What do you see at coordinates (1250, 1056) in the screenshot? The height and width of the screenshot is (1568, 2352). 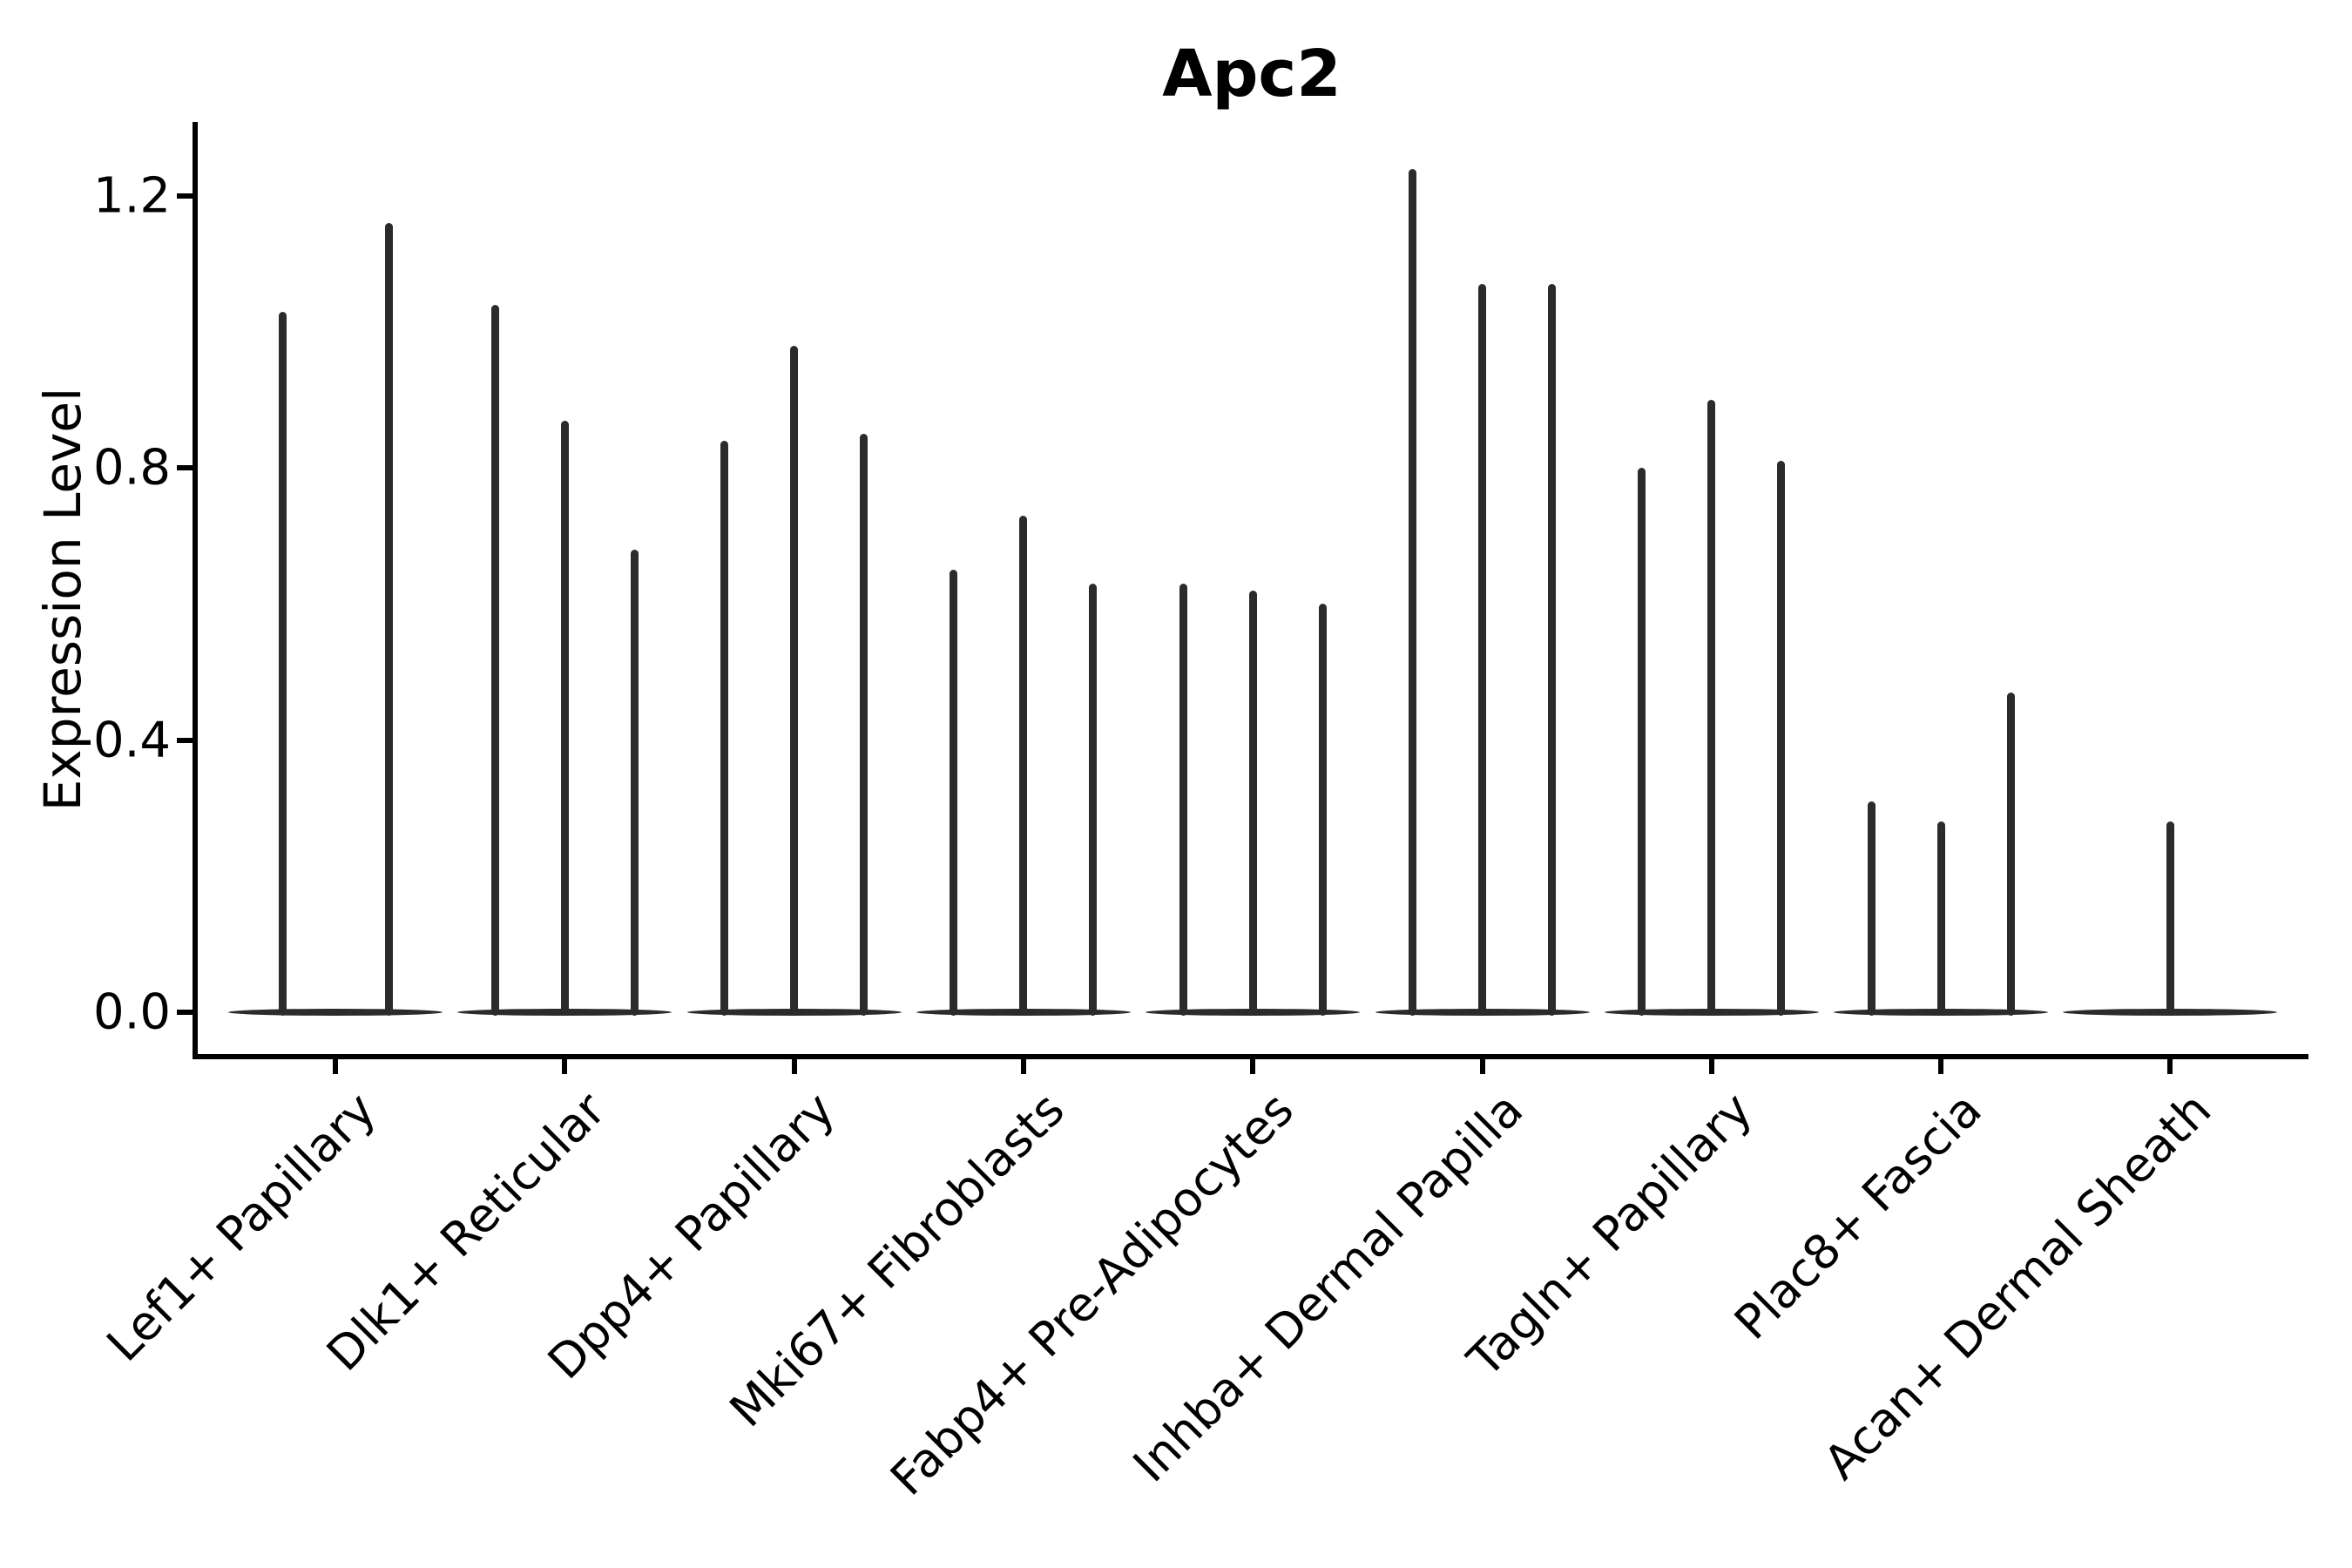 I see `x-axis-spine` at bounding box center [1250, 1056].